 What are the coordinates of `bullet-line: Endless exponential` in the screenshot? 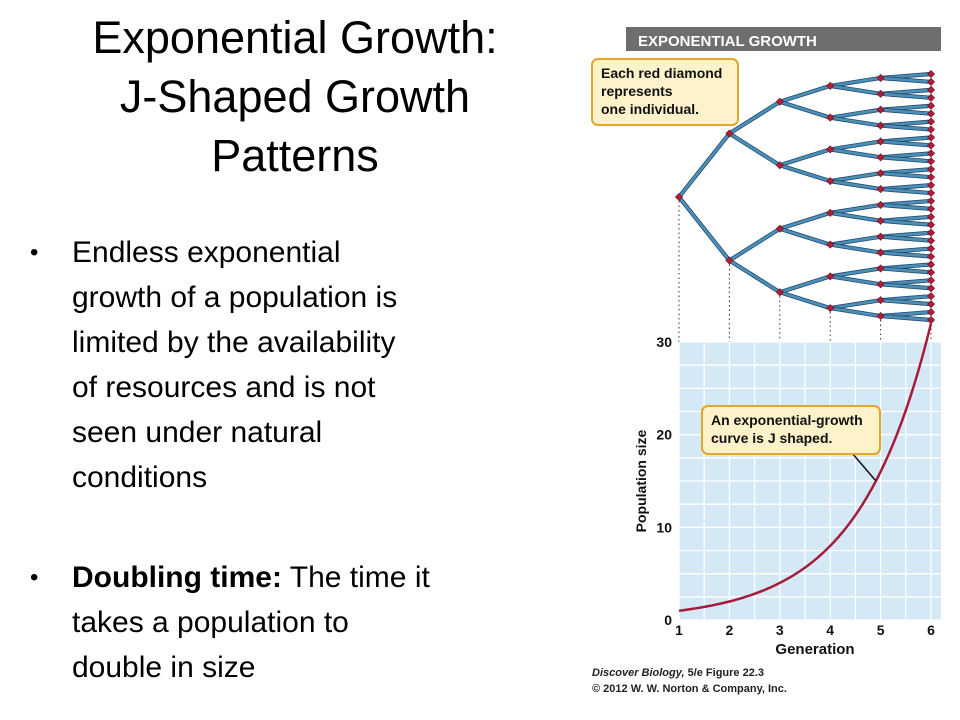 It's located at (206, 252).